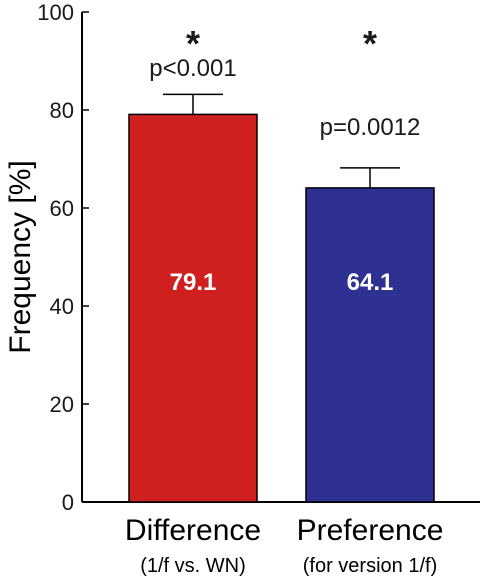  Describe the element at coordinates (62, 208) in the screenshot. I see `y-tick-label: 60` at that location.